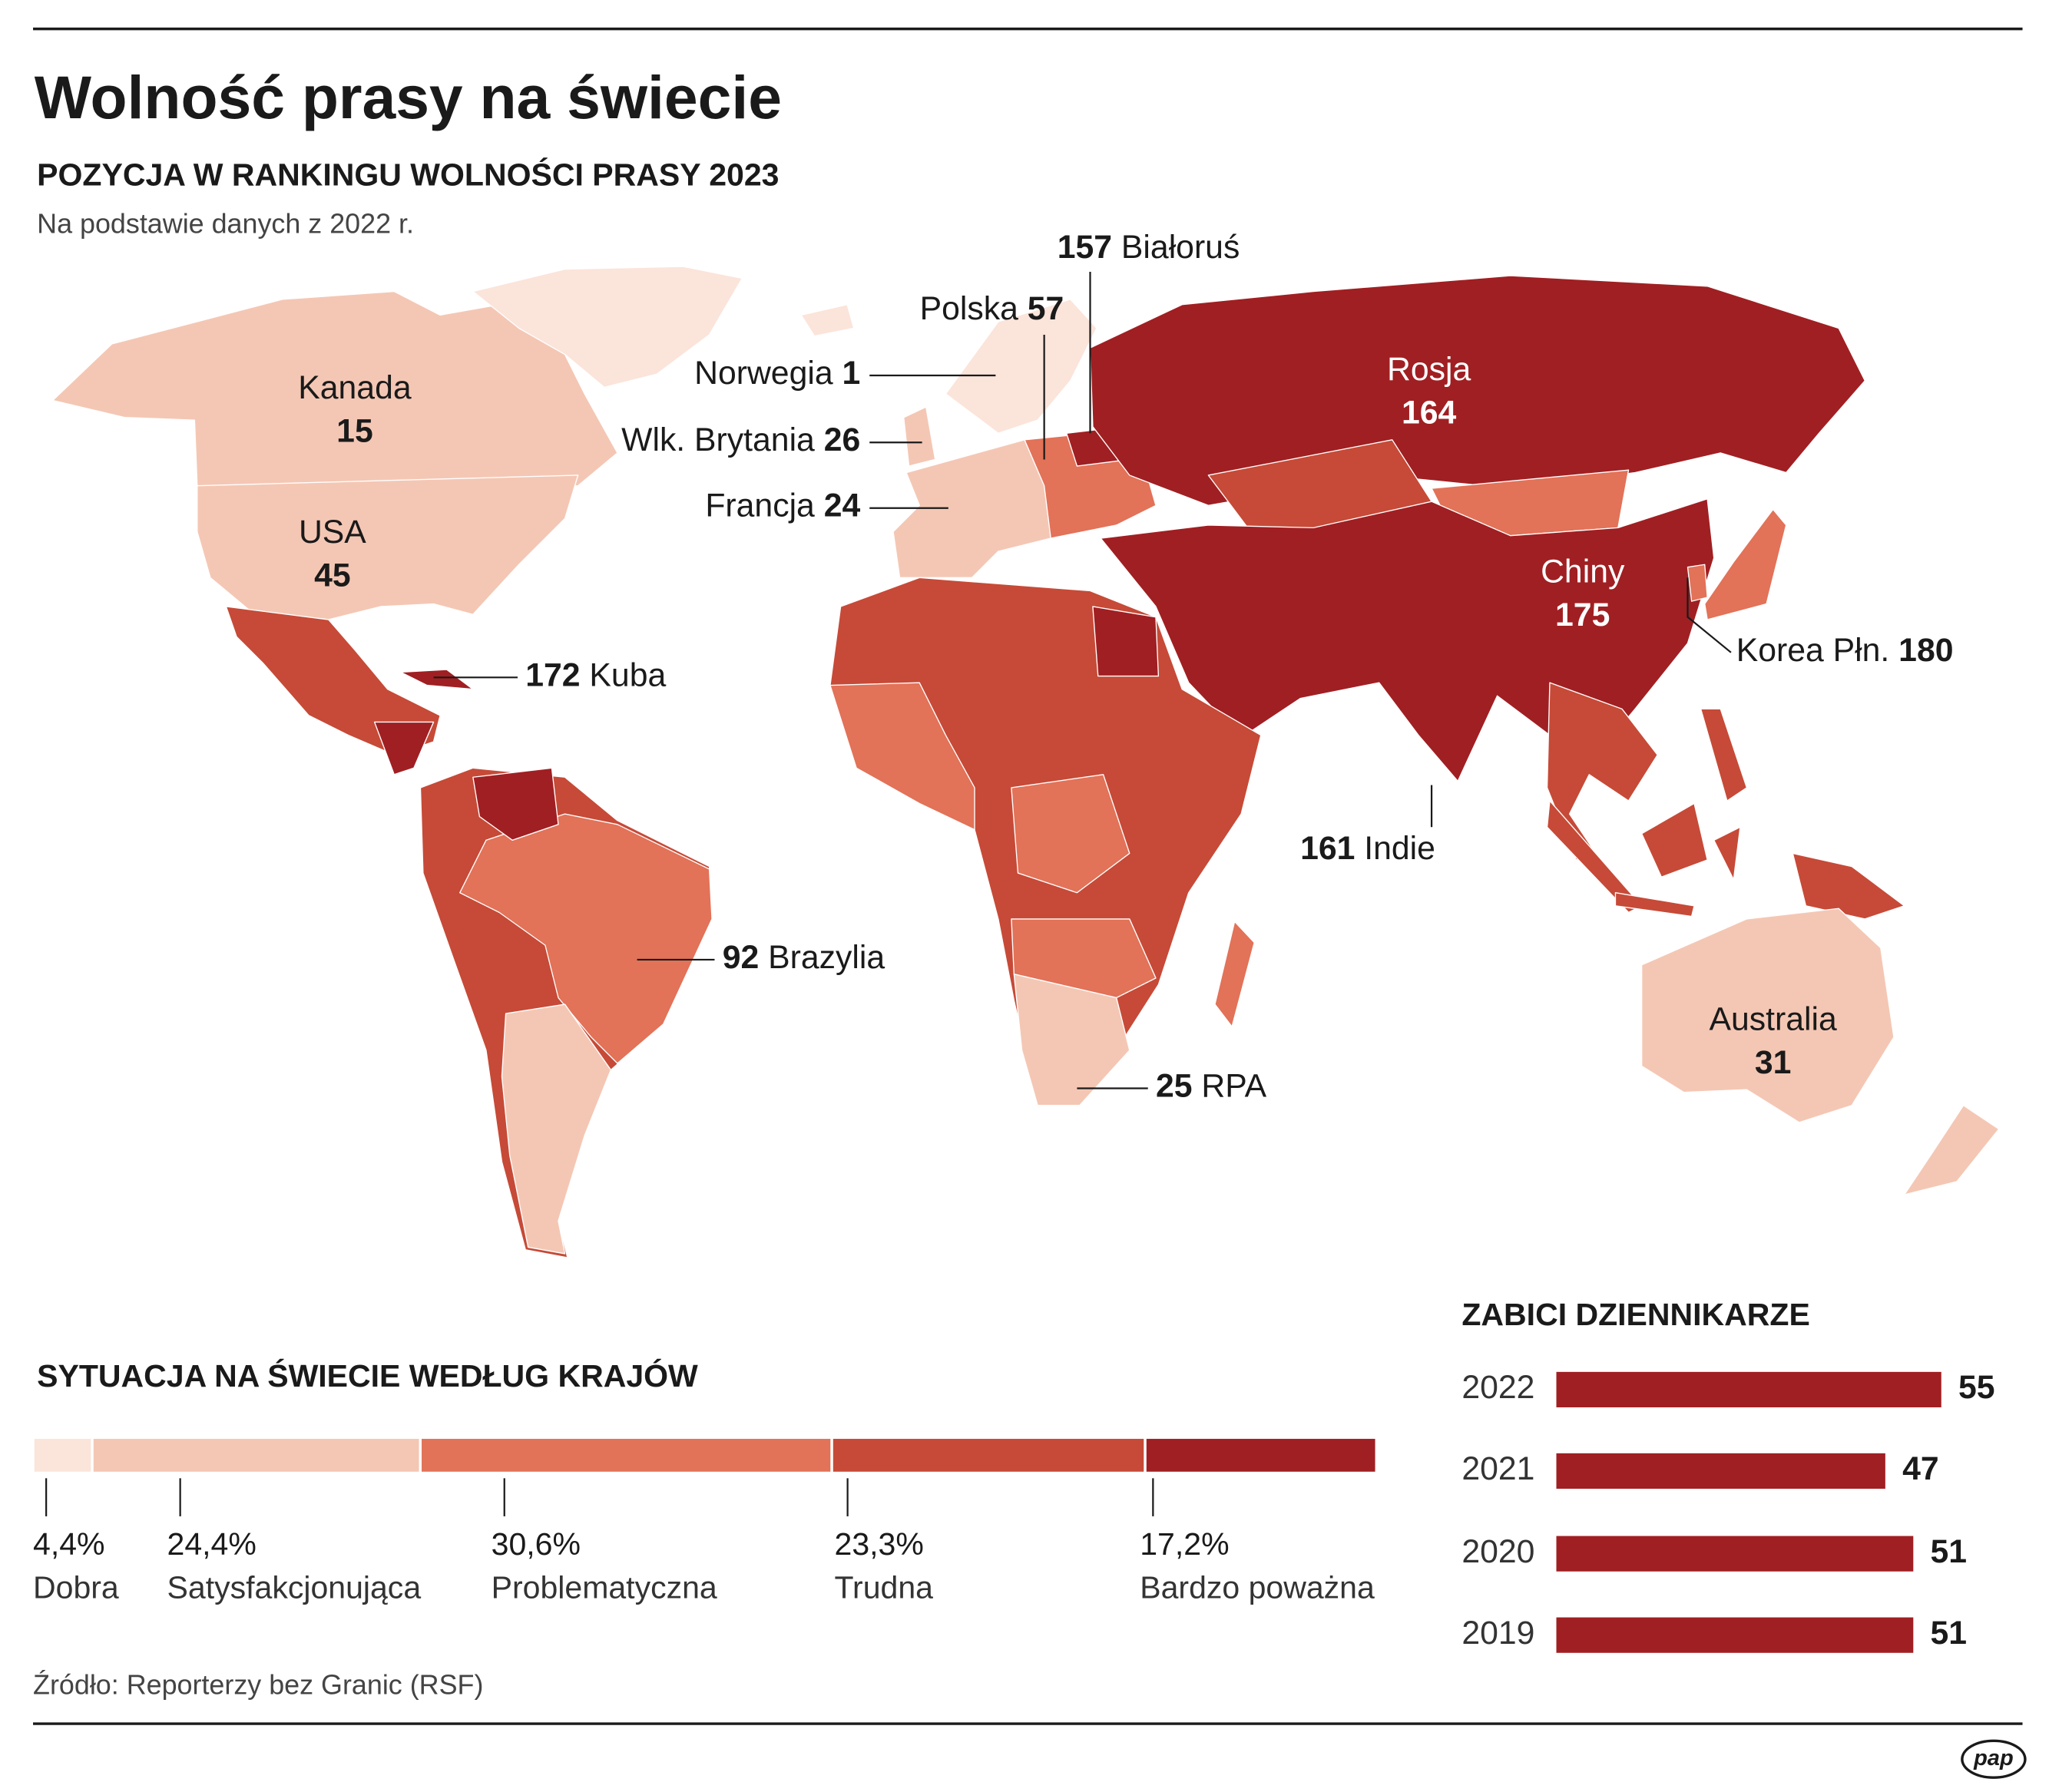 The width and height of the screenshot is (2049, 1792). What do you see at coordinates (842, 506) in the screenshot?
I see `country-rank: 24` at bounding box center [842, 506].